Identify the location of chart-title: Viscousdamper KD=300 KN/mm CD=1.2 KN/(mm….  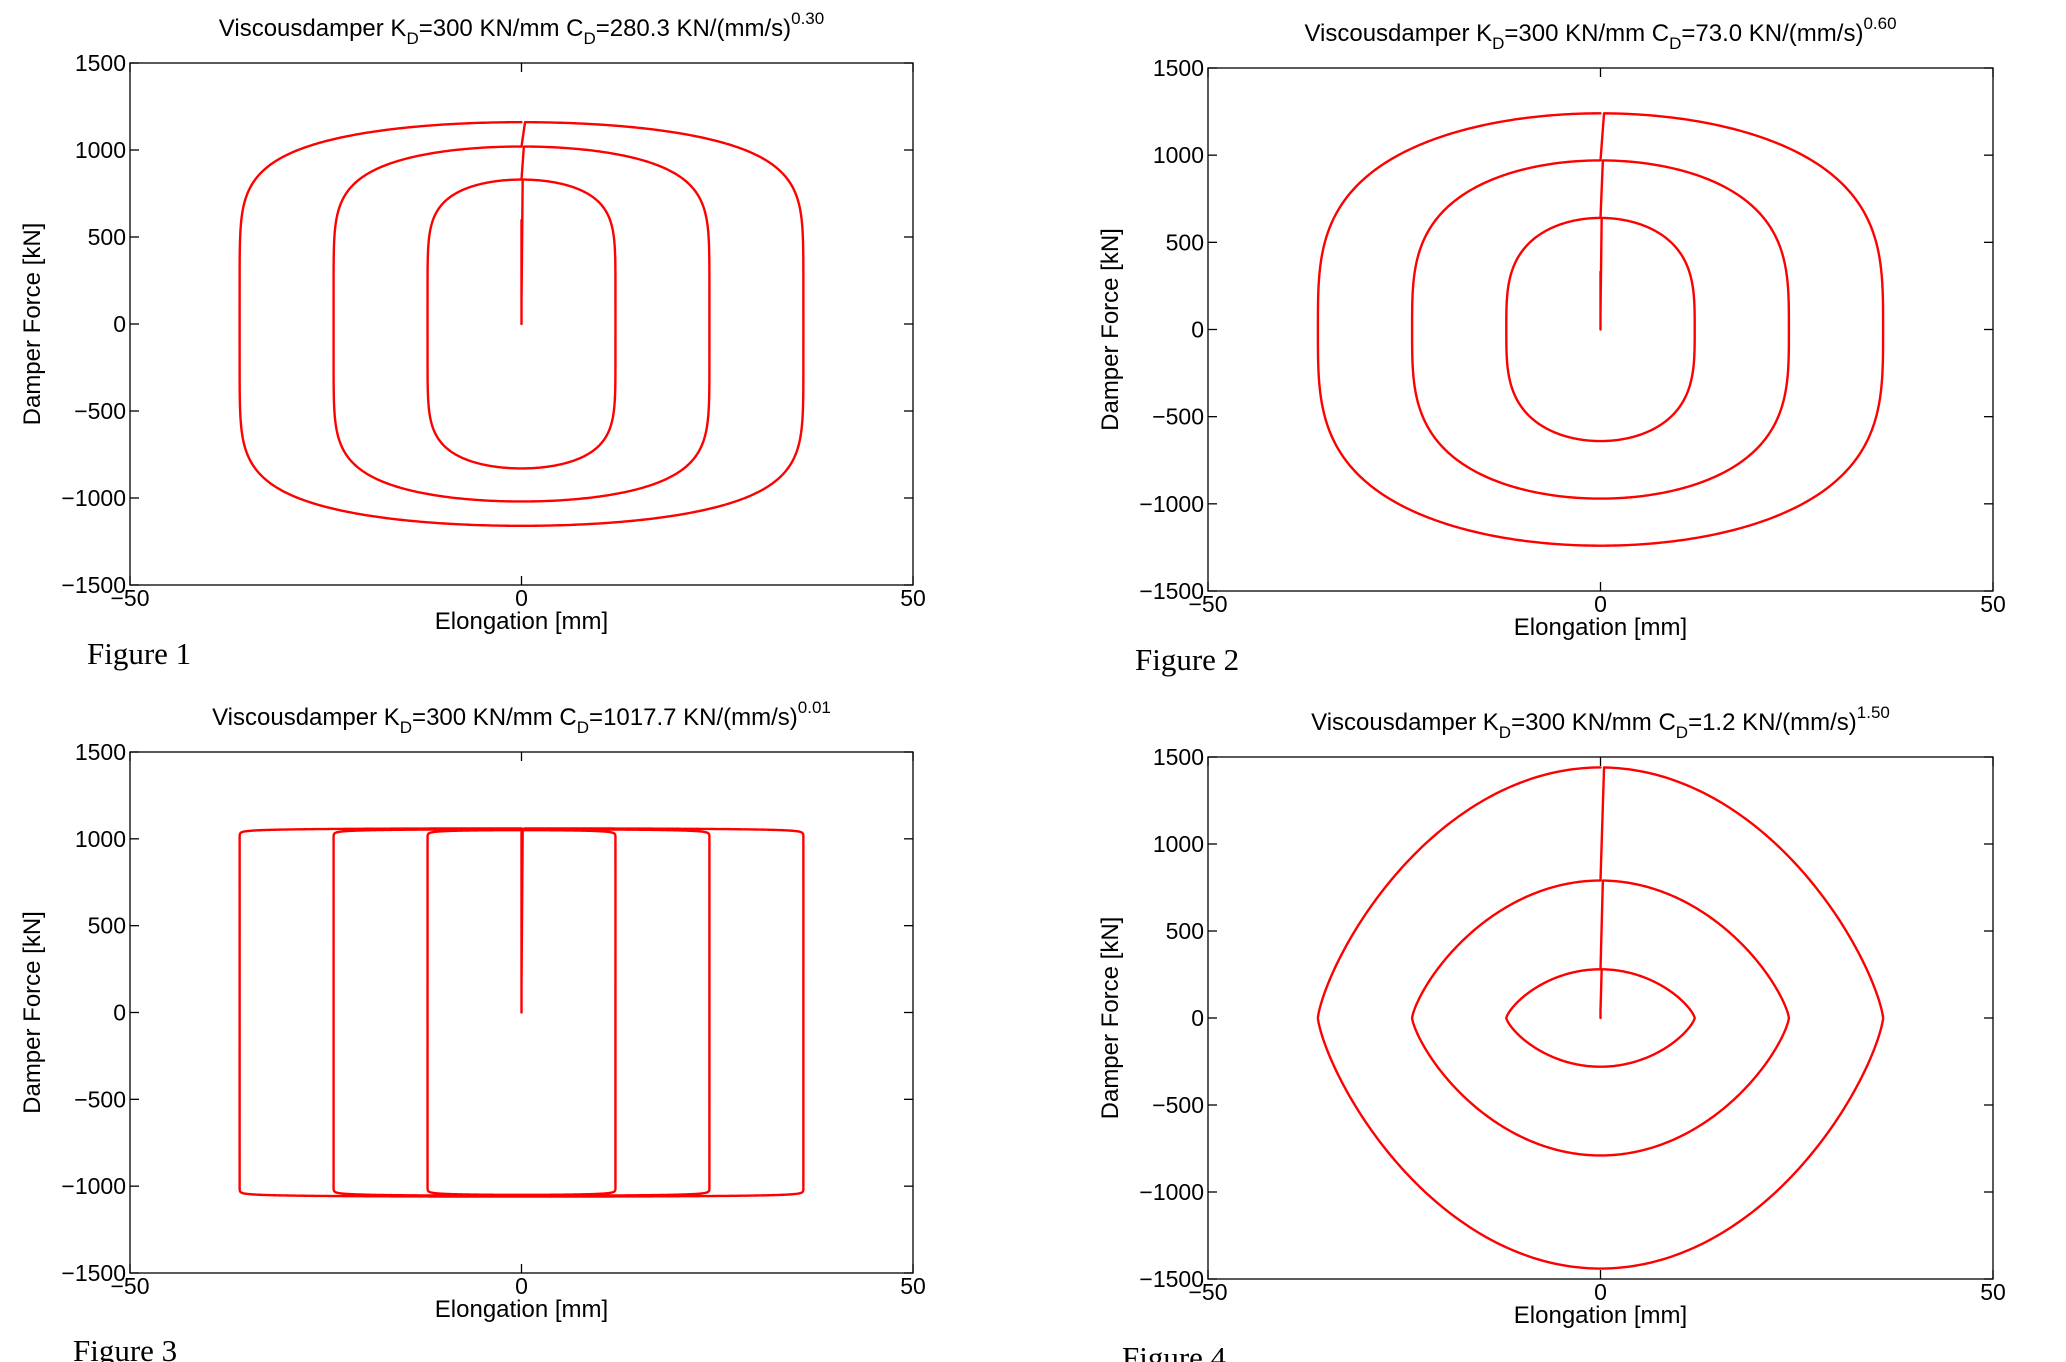
(1600, 722).